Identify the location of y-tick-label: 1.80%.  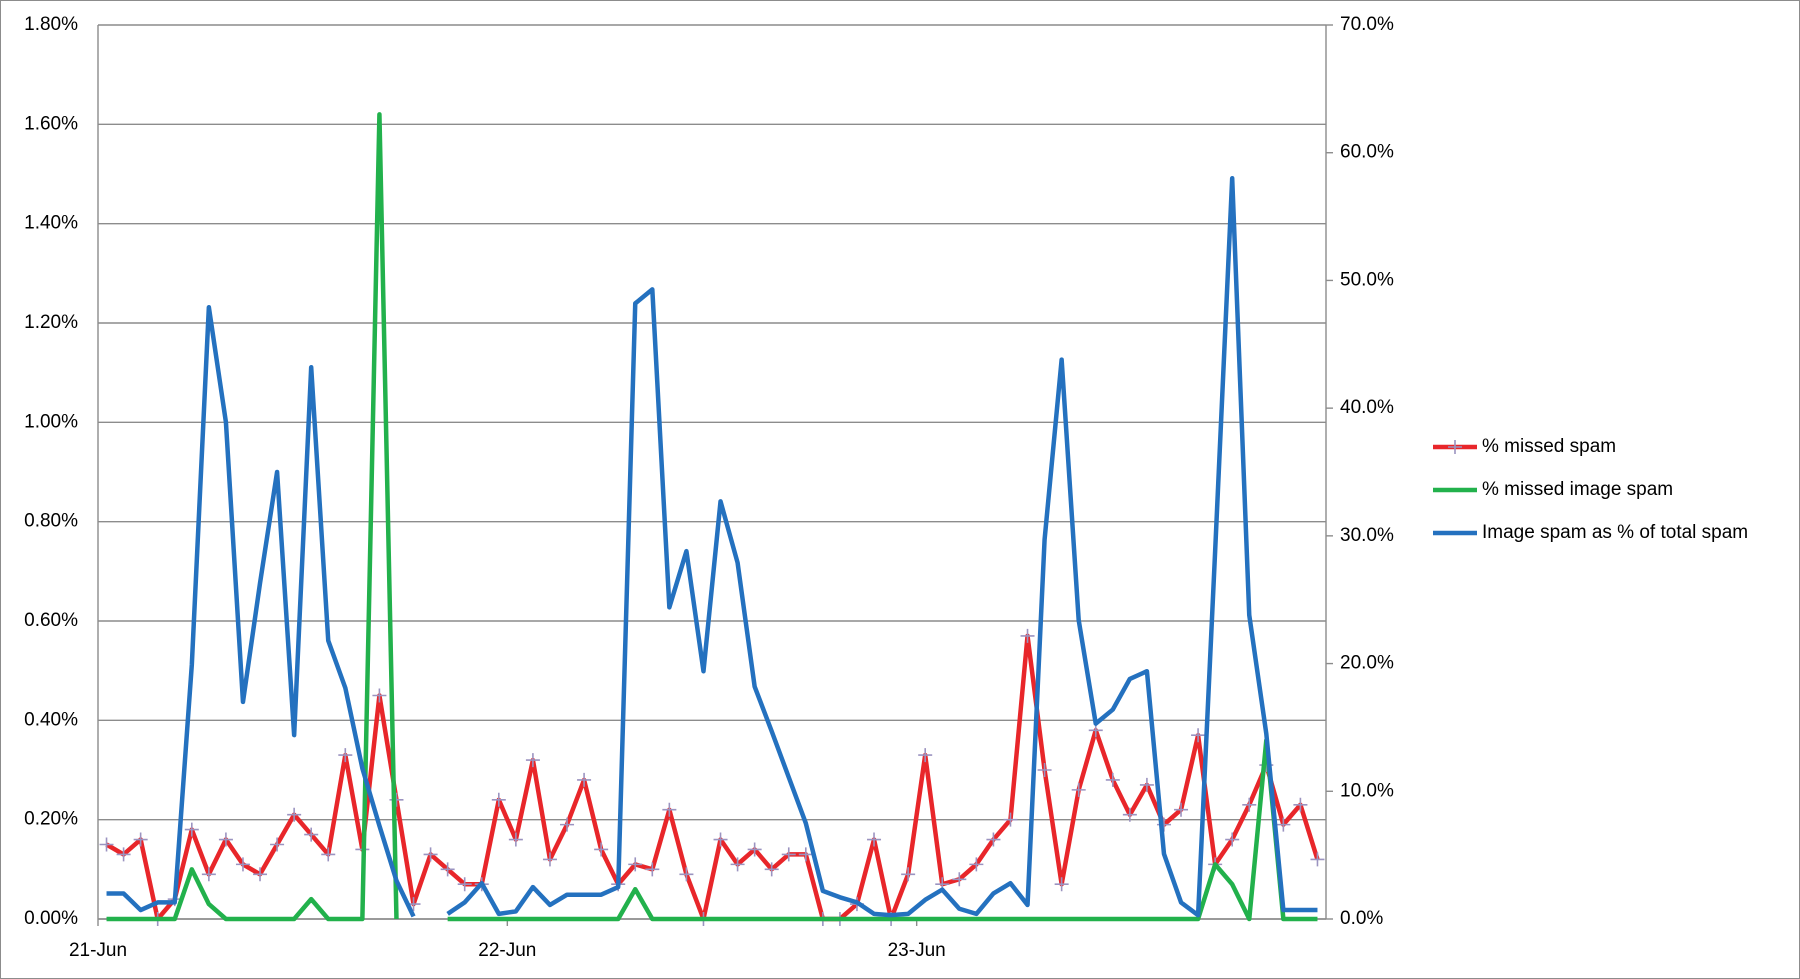
(51, 24).